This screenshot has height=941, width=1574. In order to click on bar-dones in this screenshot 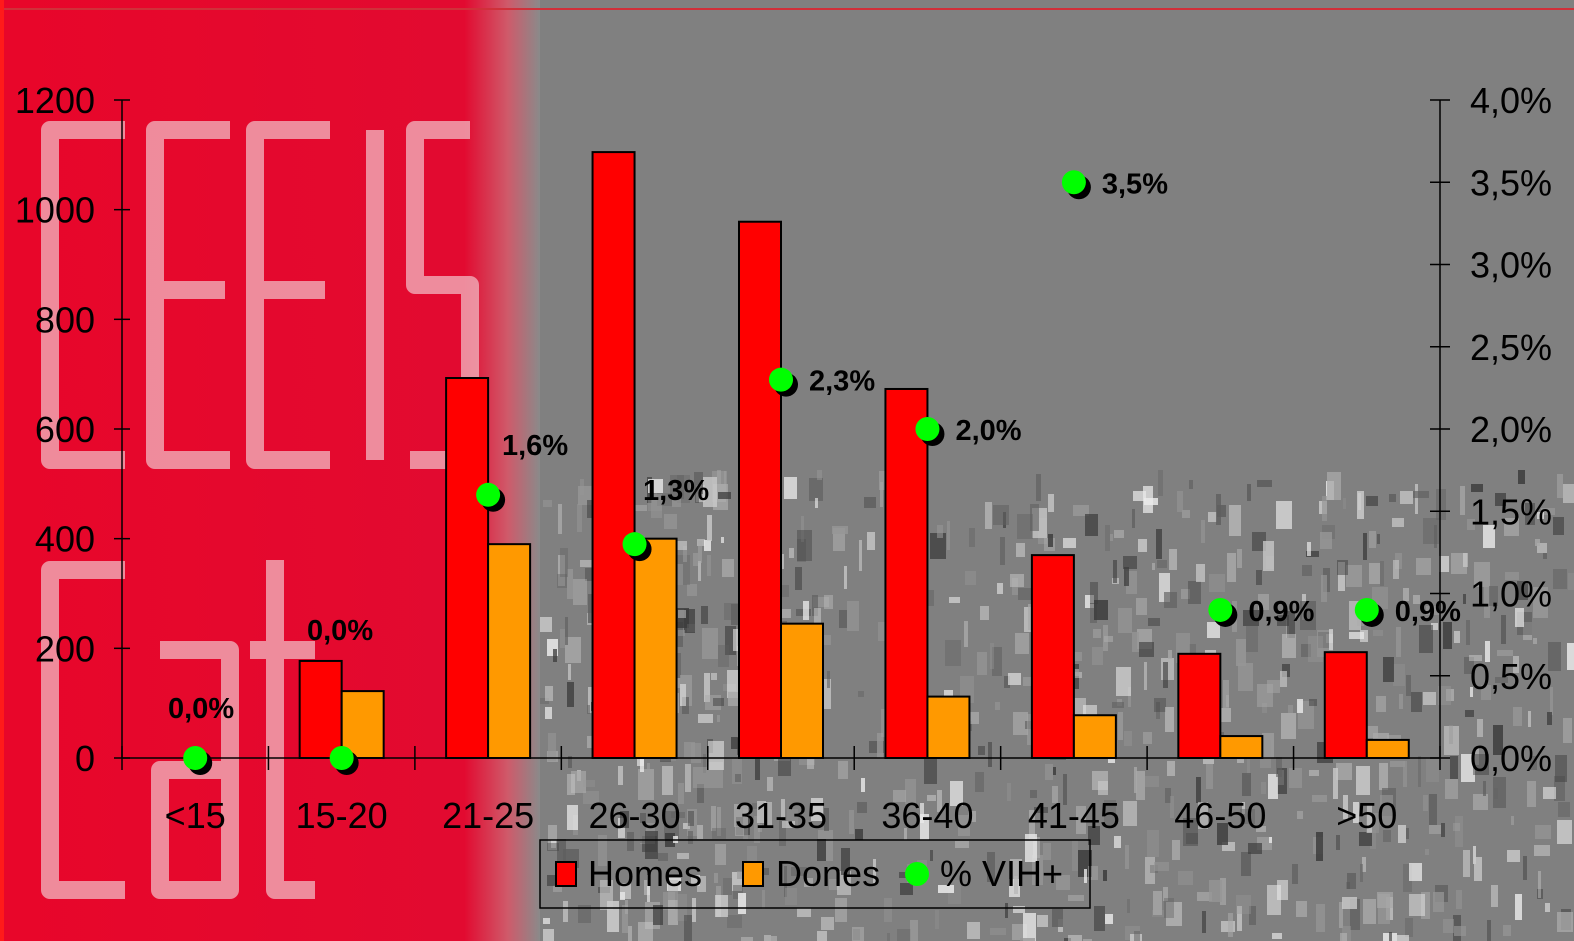, I will do `click(802, 690)`.